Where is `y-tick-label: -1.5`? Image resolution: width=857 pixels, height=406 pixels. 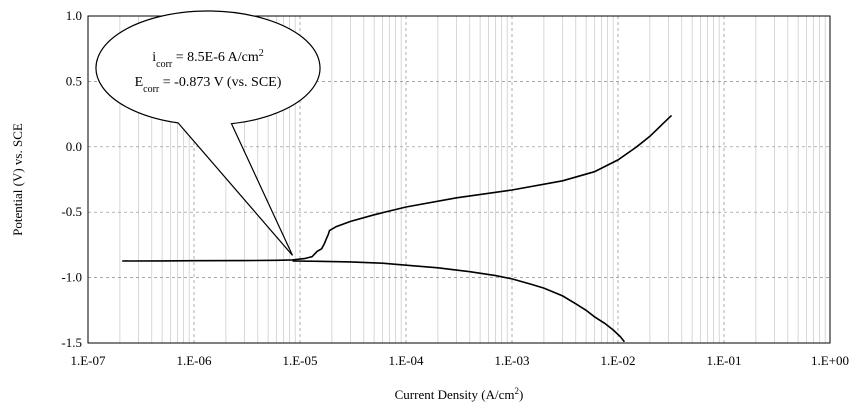
y-tick-label: -1.5 is located at coordinates (71, 342).